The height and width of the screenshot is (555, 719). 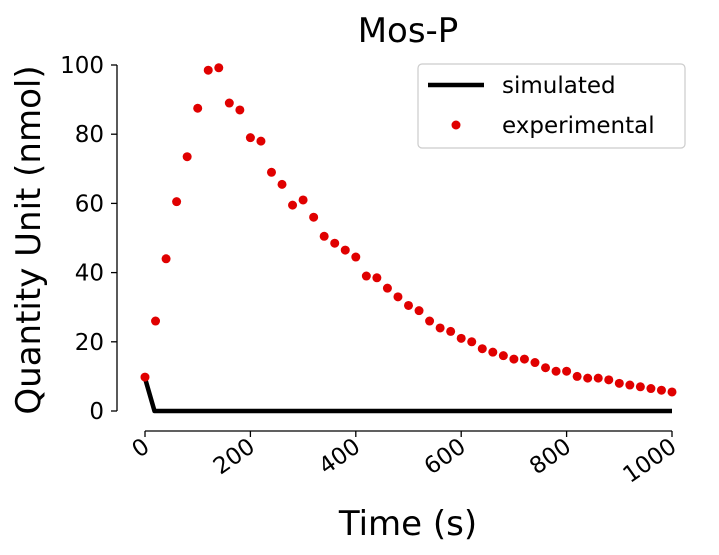 What do you see at coordinates (445, 457) in the screenshot?
I see `x-tick-label: 600` at bounding box center [445, 457].